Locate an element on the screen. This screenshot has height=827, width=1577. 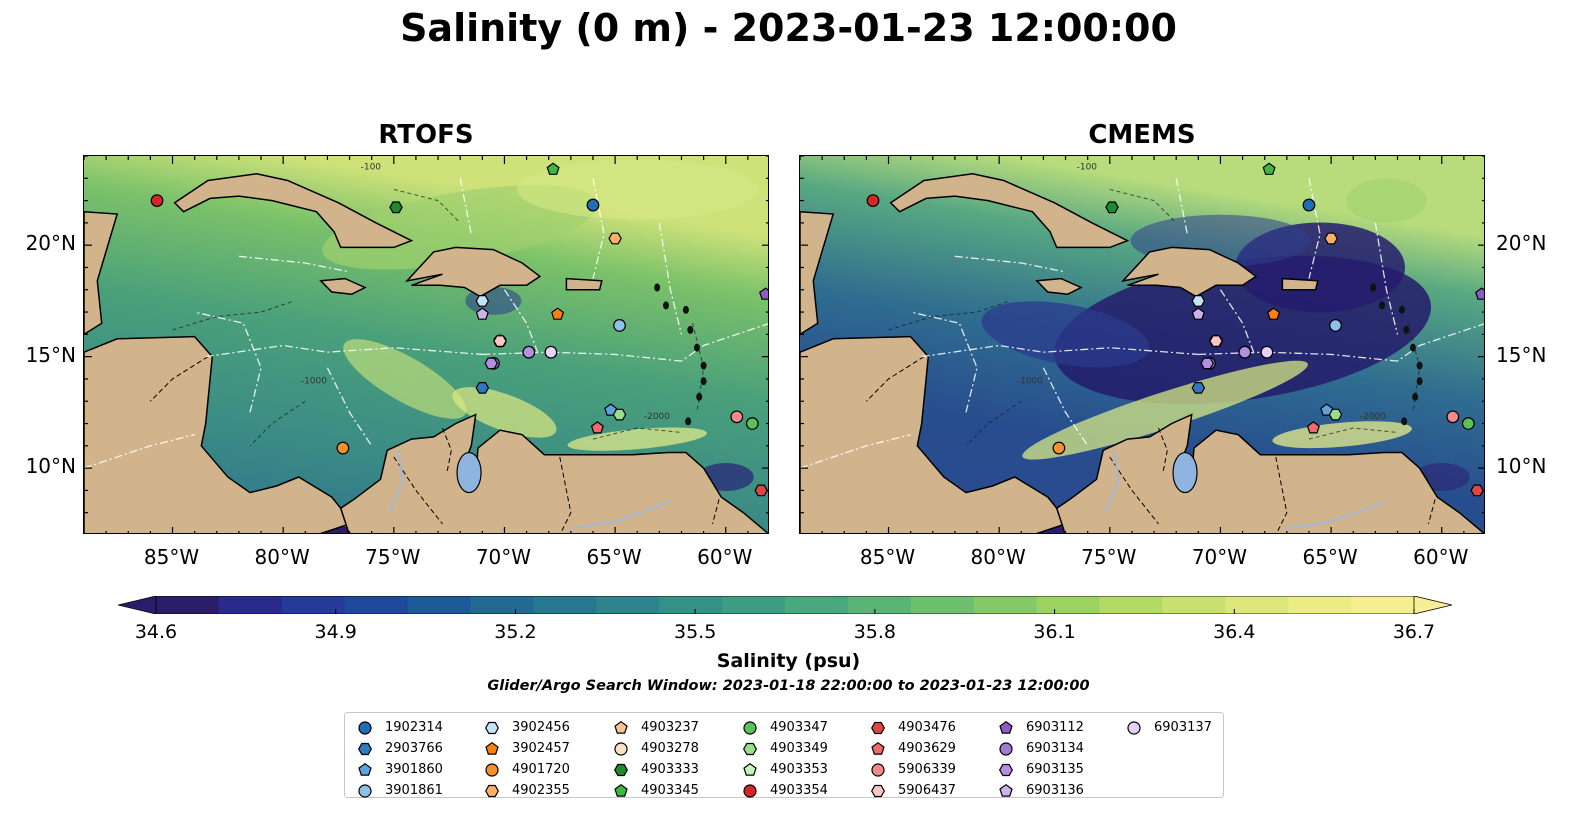
colorbar-tick-label: 36.4 is located at coordinates (1234, 632).